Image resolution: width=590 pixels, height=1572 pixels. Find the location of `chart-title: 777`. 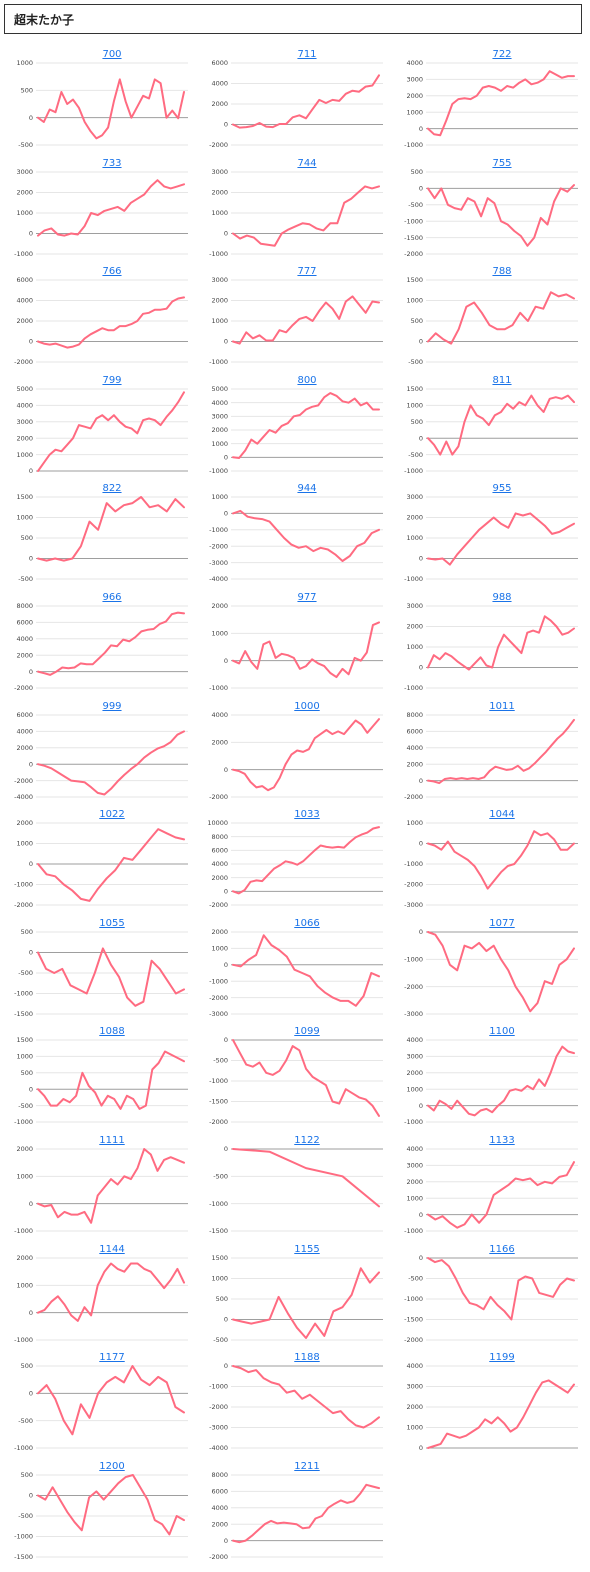

chart-title: 777 is located at coordinates (306, 271).